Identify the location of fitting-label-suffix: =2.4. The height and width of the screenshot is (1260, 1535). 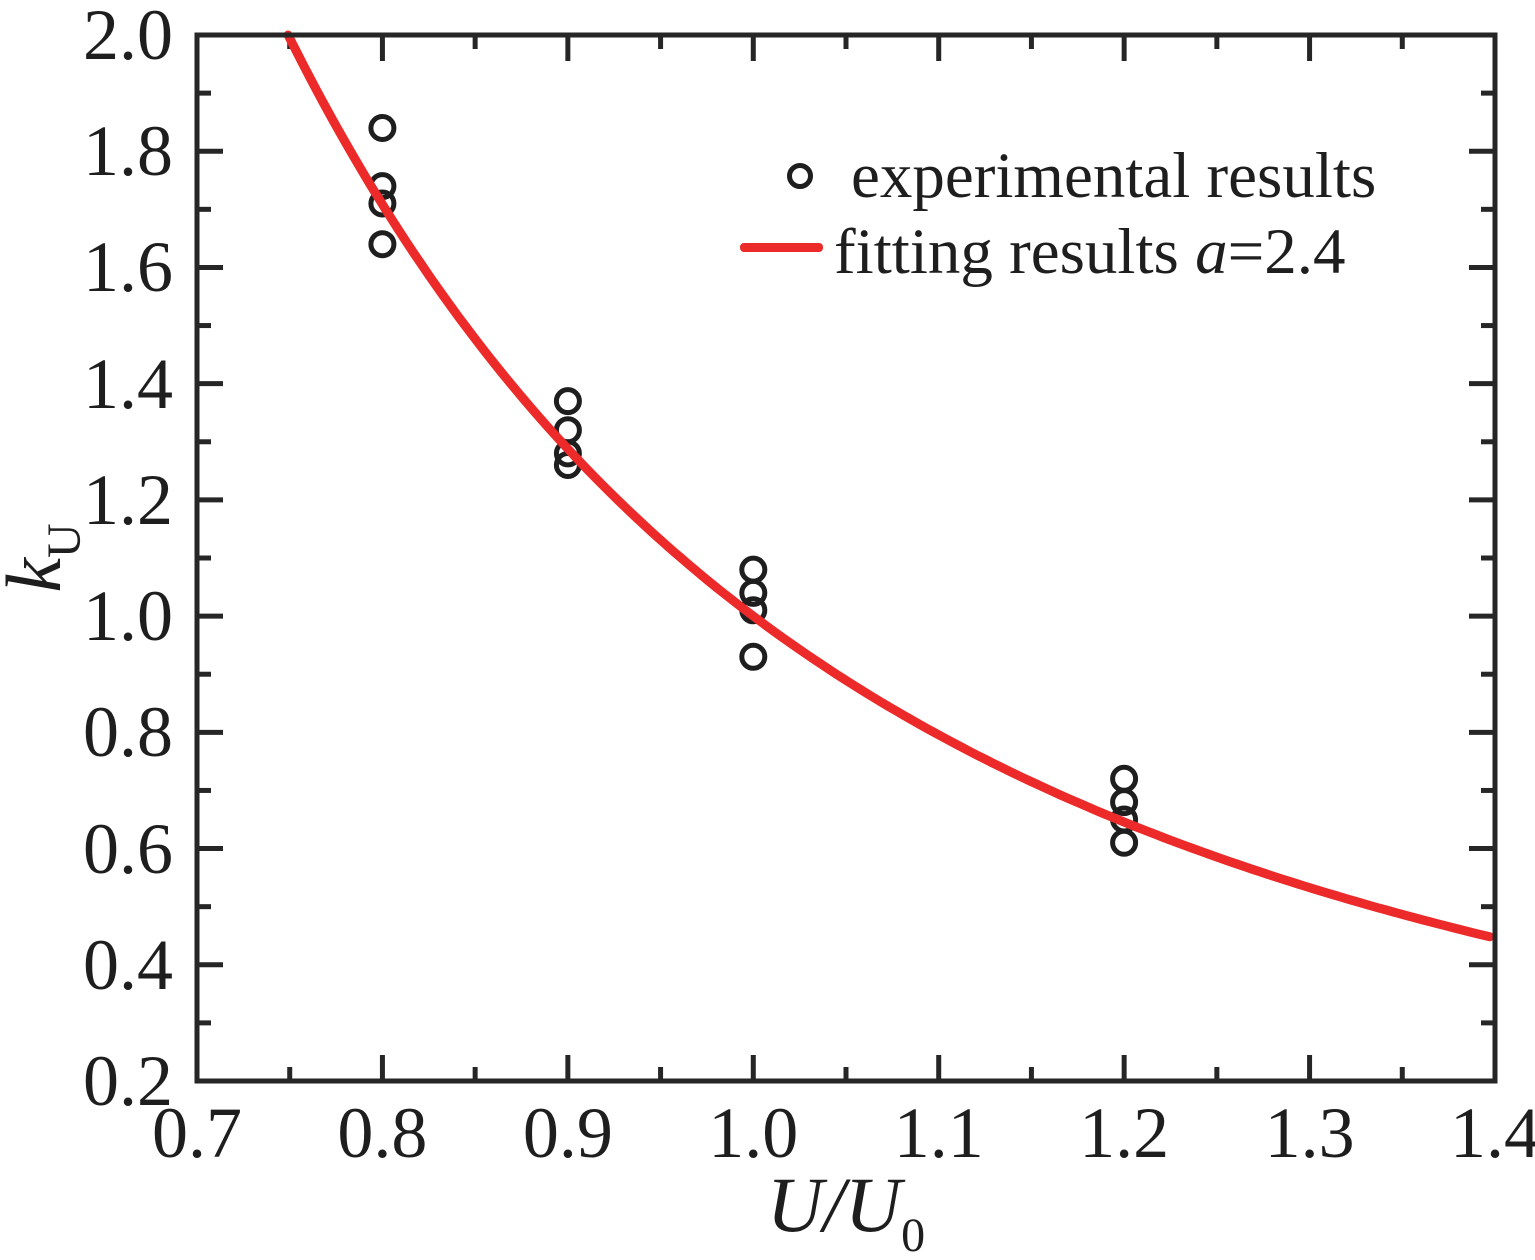
(1286, 252).